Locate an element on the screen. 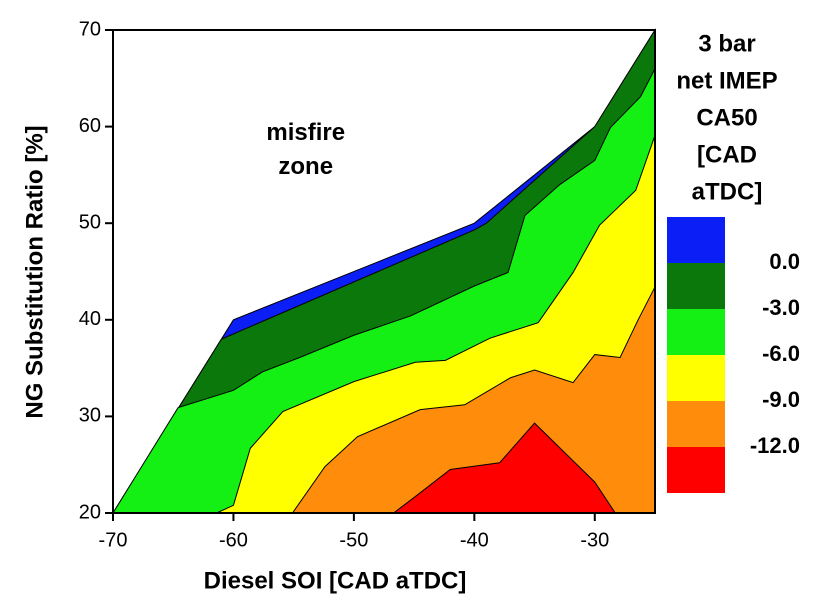 This screenshot has height=615, width=819. y-tick-label: 40 is located at coordinates (90, 319).